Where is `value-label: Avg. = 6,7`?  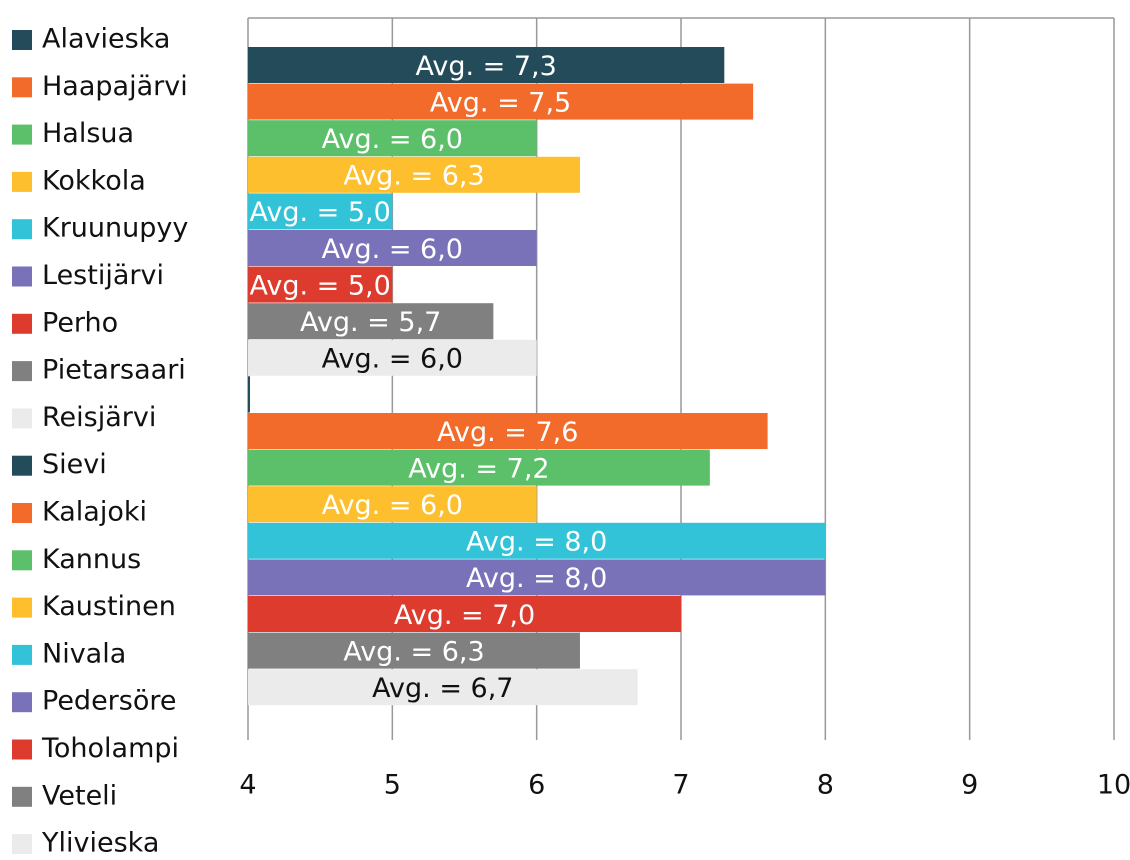 value-label: Avg. = 6,7 is located at coordinates (442, 688).